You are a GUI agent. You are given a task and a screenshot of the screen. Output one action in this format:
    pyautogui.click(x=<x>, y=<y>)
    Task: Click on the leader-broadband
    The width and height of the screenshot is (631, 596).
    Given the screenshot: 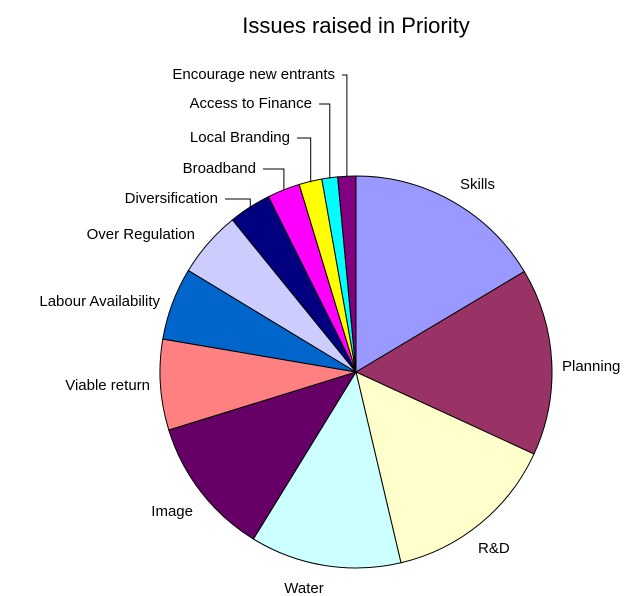 What is the action you would take?
    pyautogui.click(x=274, y=179)
    